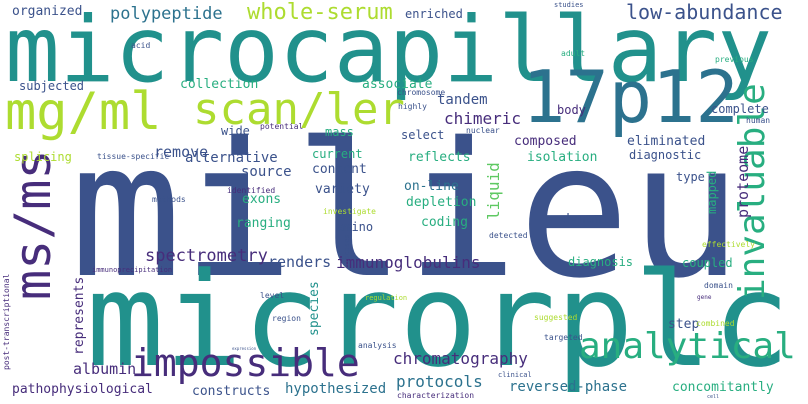  I want to click on word-identified: identified, so click(251, 190).